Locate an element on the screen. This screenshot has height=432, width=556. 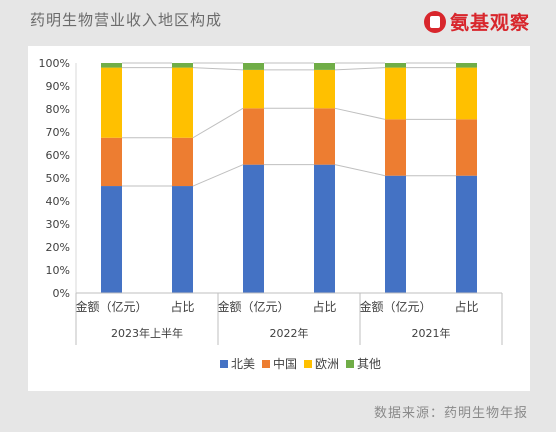
legend-label: 其他 is located at coordinates (369, 364).